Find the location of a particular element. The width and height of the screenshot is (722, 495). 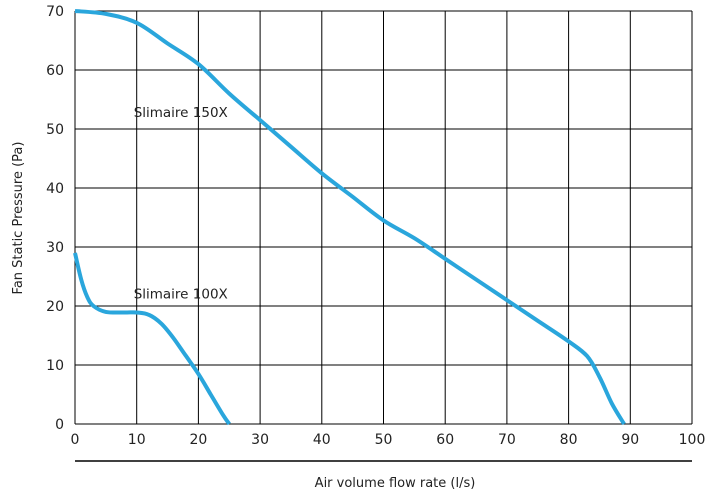

curve-label: Slimaire 100X is located at coordinates (181, 294).